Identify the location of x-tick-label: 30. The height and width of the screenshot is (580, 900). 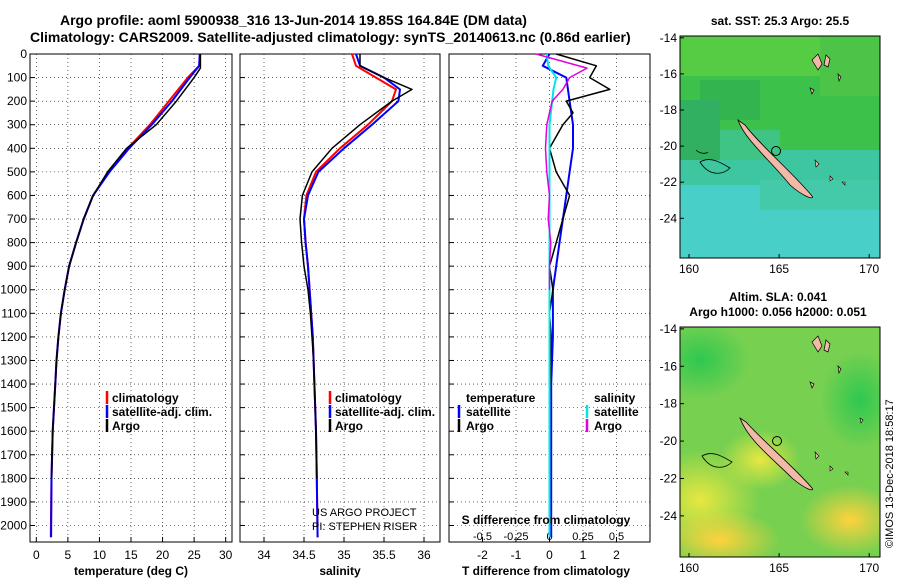
(226, 555).